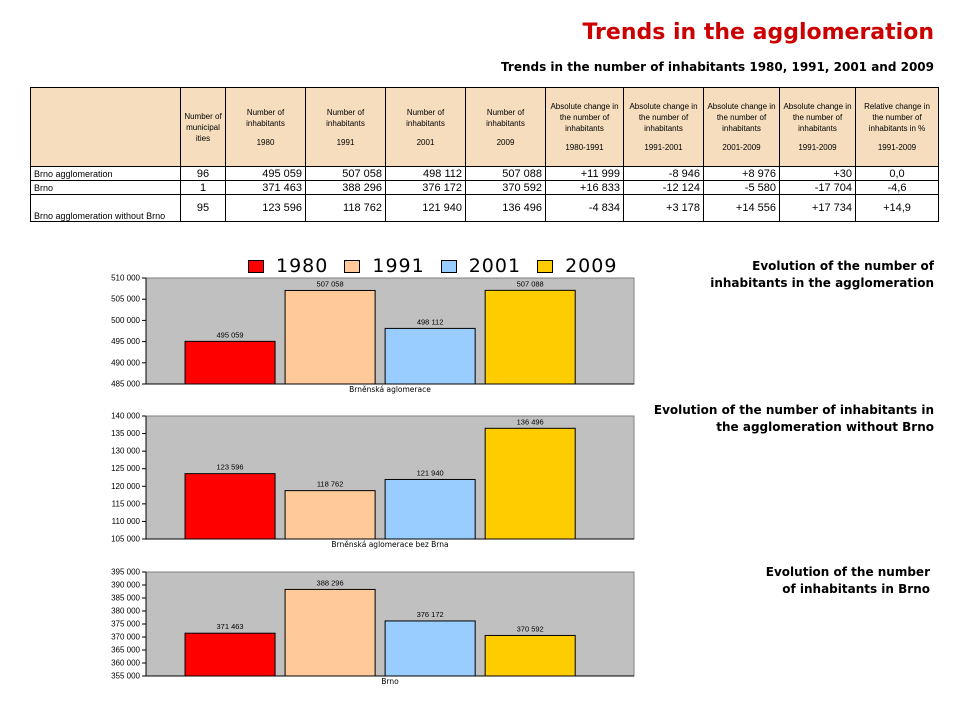 This screenshot has width=960, height=720. What do you see at coordinates (125, 650) in the screenshot?
I see `y-tick-label: 365 000` at bounding box center [125, 650].